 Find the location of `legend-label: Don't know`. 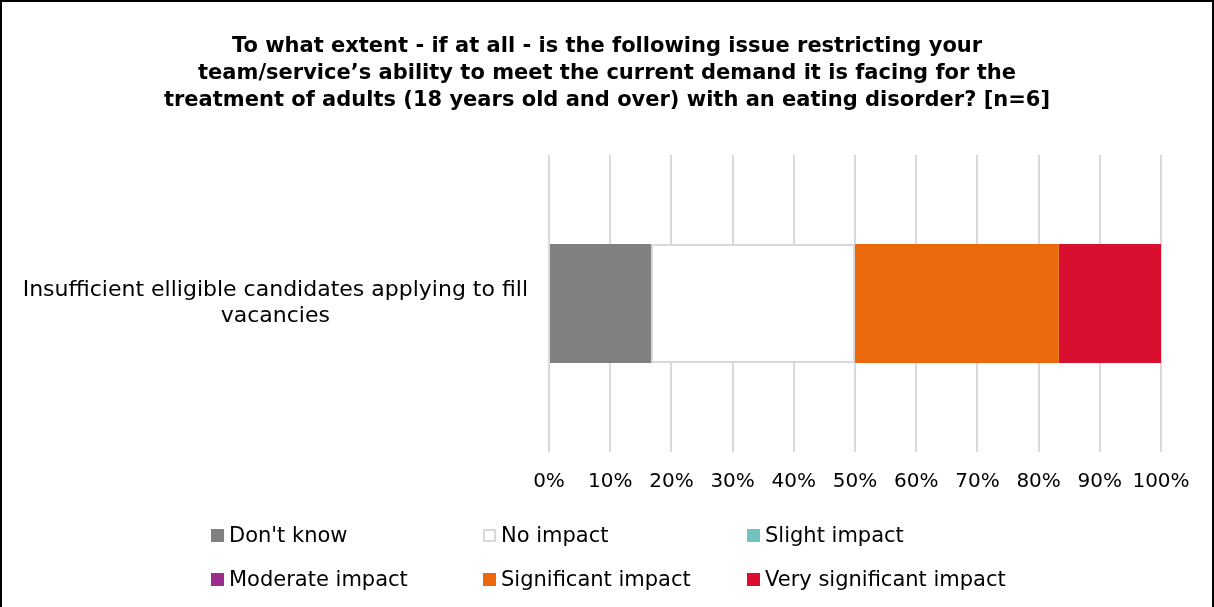

legend-label: Don't know is located at coordinates (288, 535).